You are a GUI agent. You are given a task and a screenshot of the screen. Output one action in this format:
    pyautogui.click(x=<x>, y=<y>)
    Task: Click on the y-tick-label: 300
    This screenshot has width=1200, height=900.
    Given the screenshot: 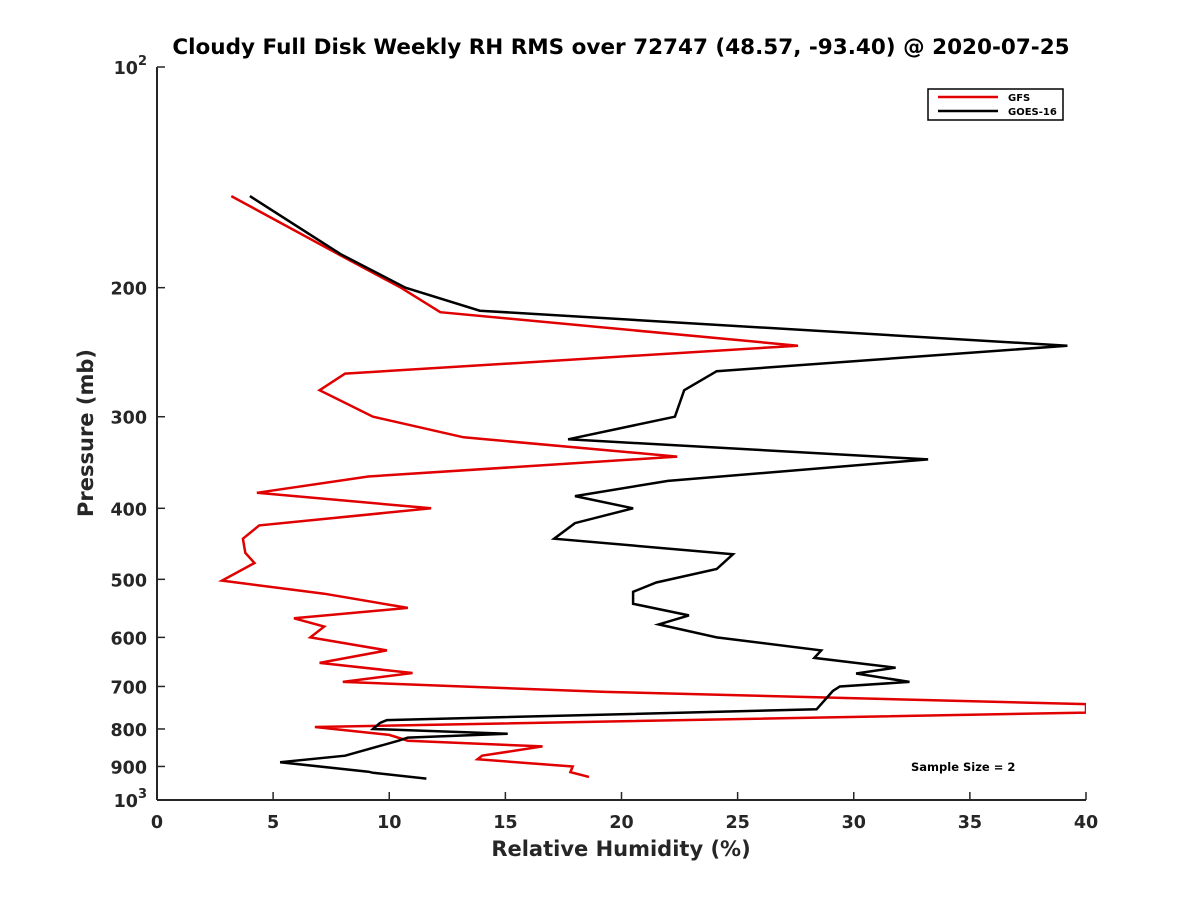 What is the action you would take?
    pyautogui.click(x=128, y=419)
    